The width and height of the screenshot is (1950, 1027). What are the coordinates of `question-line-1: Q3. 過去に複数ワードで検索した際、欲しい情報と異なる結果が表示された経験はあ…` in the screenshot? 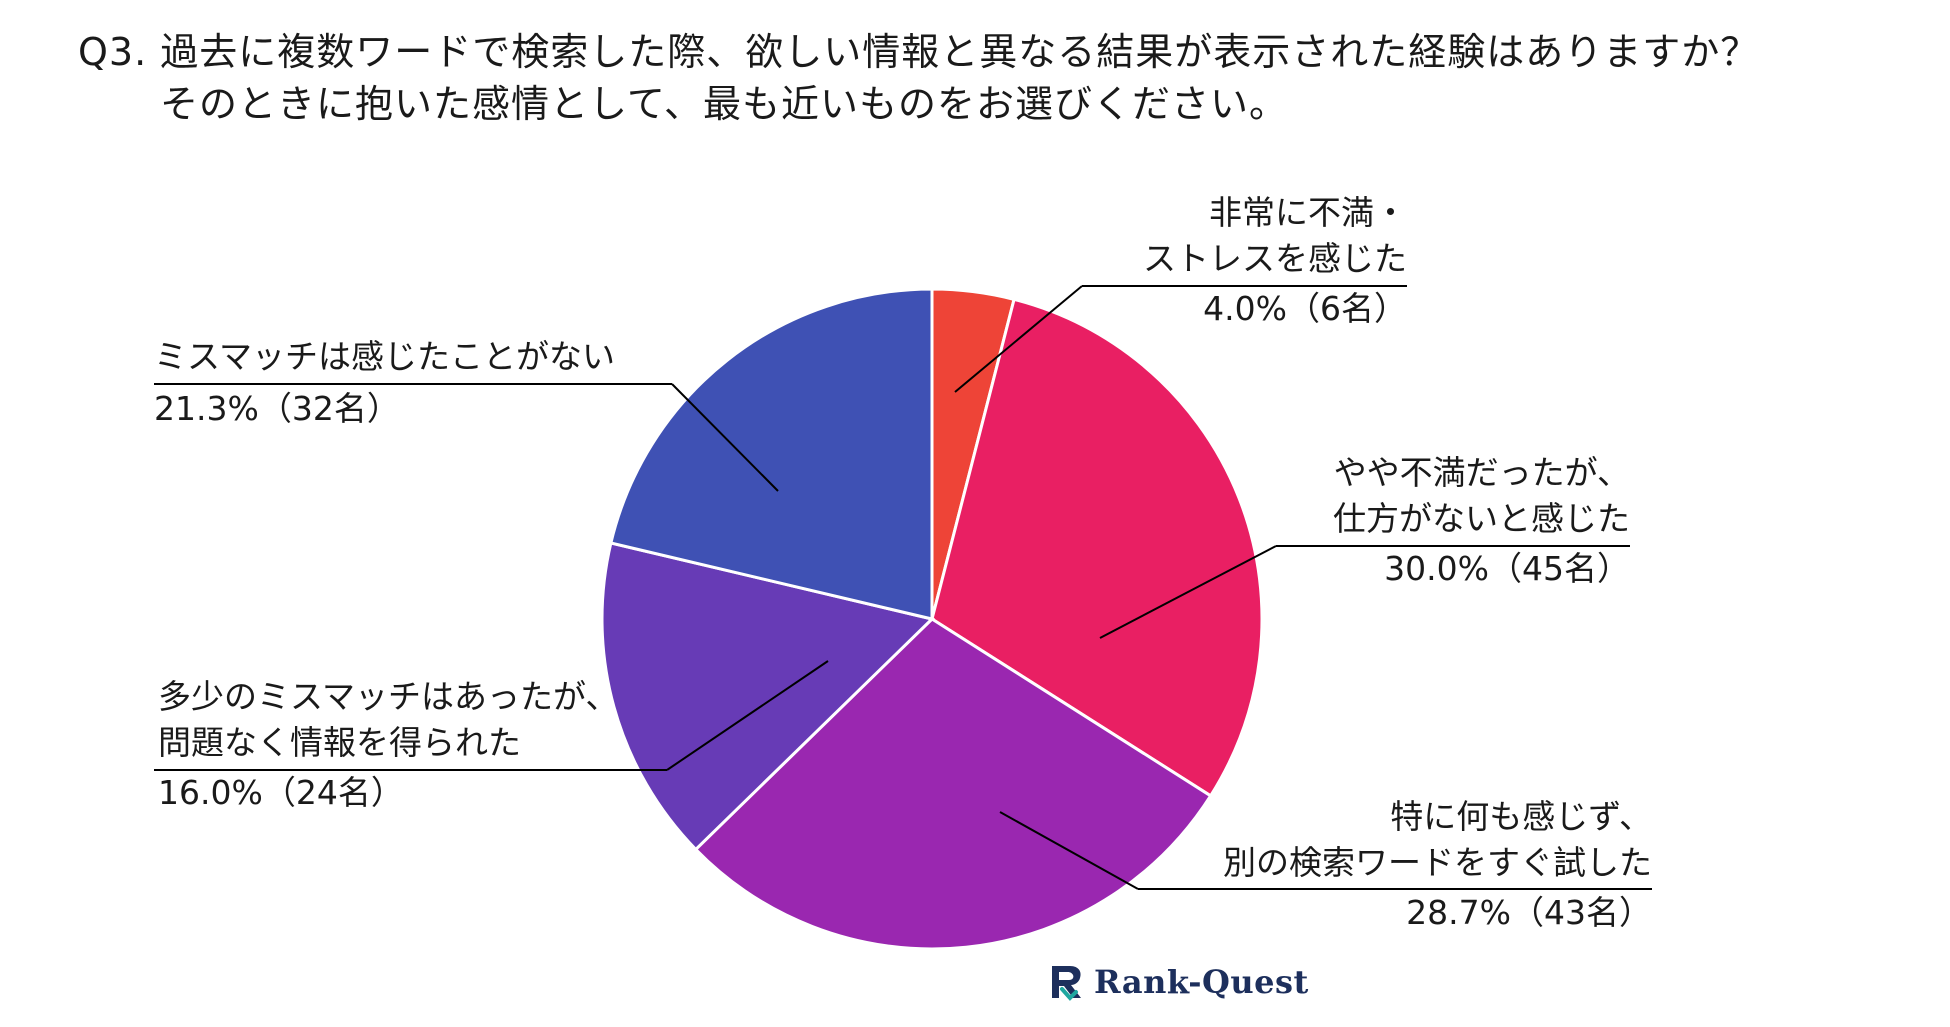 It's located at (919, 52).